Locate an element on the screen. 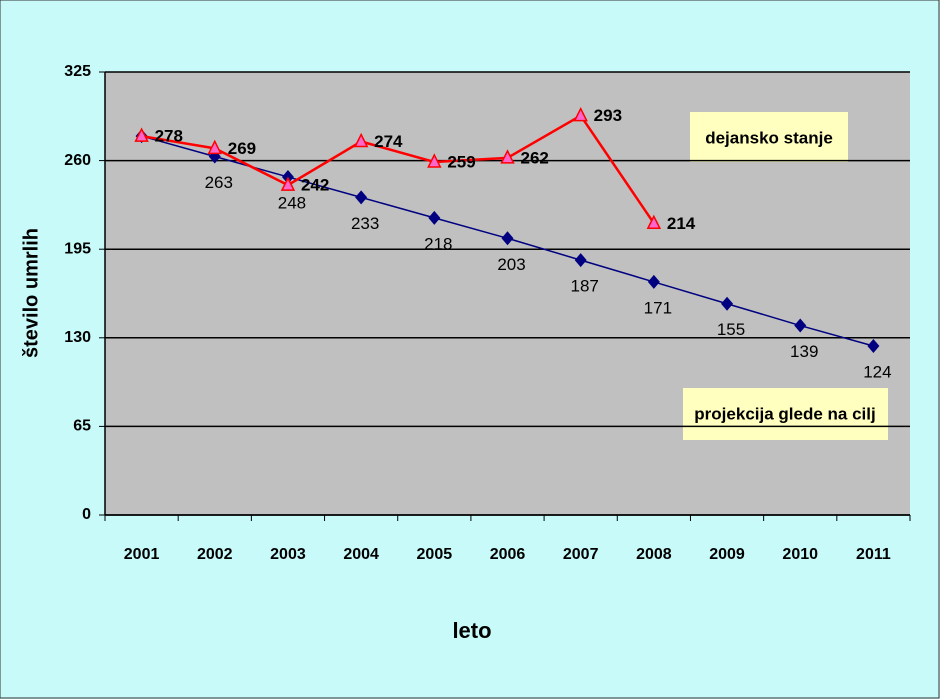 This screenshot has height=699, width=940. series-line is located at coordinates (398, 169).